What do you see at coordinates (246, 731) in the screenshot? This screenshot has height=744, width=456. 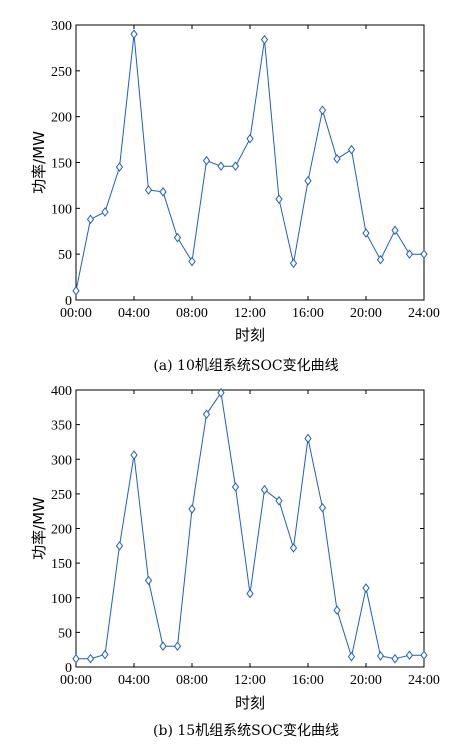 I see `figure-caption: (b) 15机组系统SOC变化曲线` at bounding box center [246, 731].